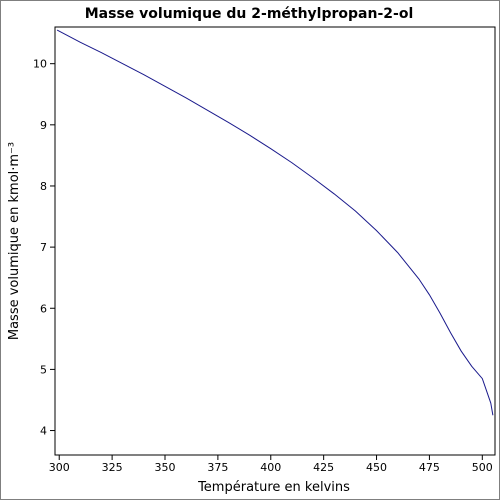 This screenshot has width=500, height=500. Describe the element at coordinates (429, 467) in the screenshot. I see `x-tick-label: 475` at that location.